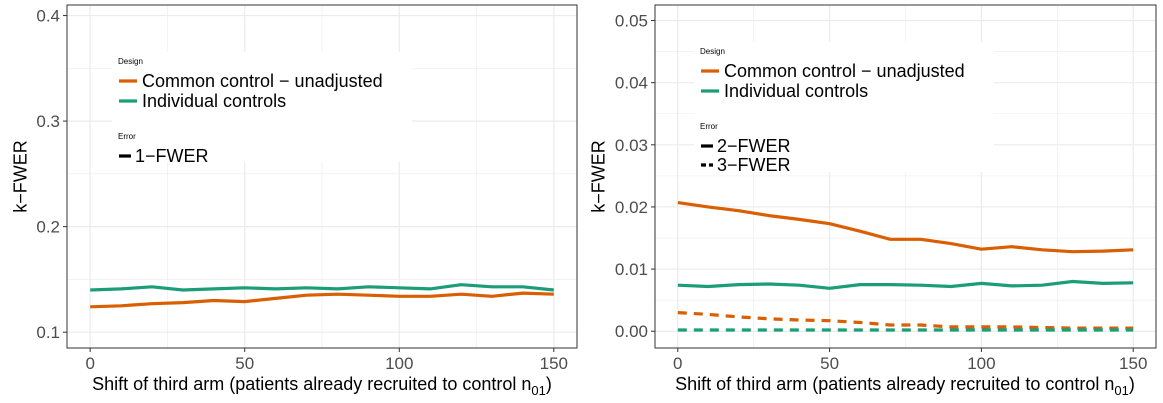 This screenshot has width=1163, height=403. What do you see at coordinates (631, 83) in the screenshot?
I see `y-tick-label: 0.04` at bounding box center [631, 83].